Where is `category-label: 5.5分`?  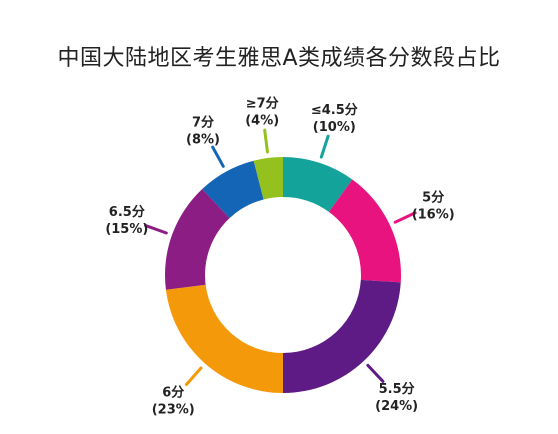
category-label: 5.5分 is located at coordinates (397, 389).